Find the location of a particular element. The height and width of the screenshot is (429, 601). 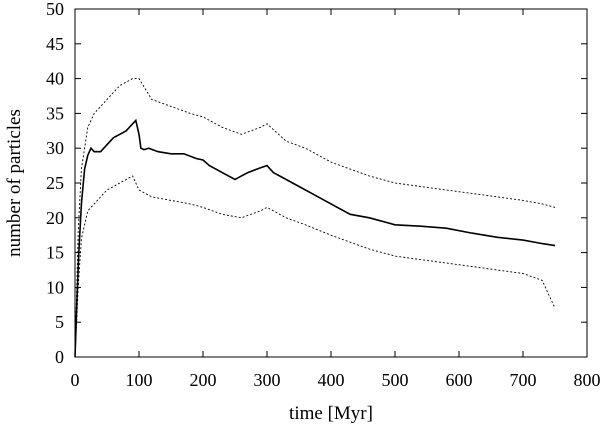

x-tick-label: 300 is located at coordinates (267, 380).